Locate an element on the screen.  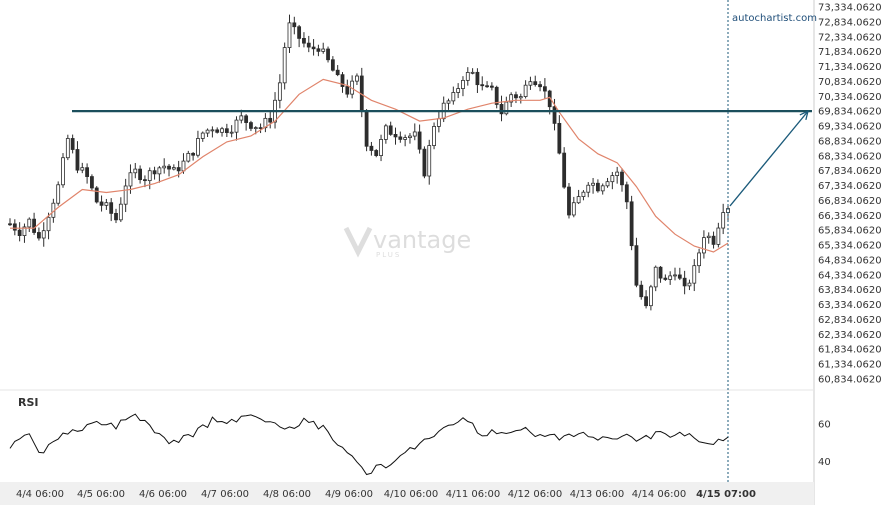
x-tick-label: 4/5 06:00 is located at coordinates (101, 494).